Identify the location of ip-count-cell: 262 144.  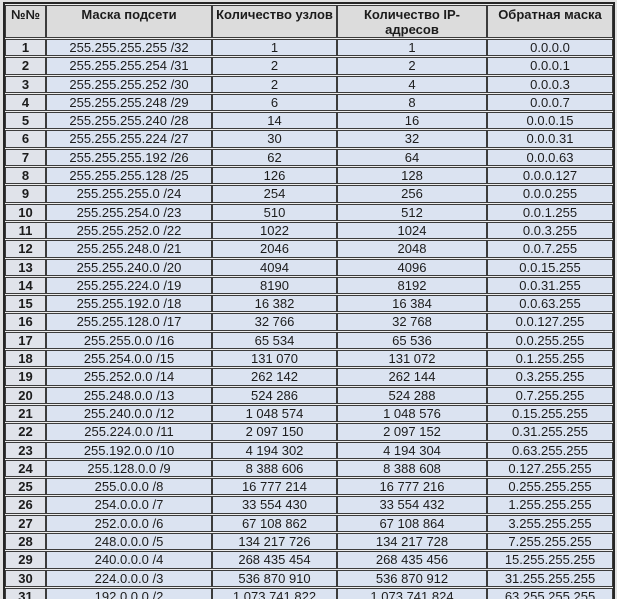
(412, 377).